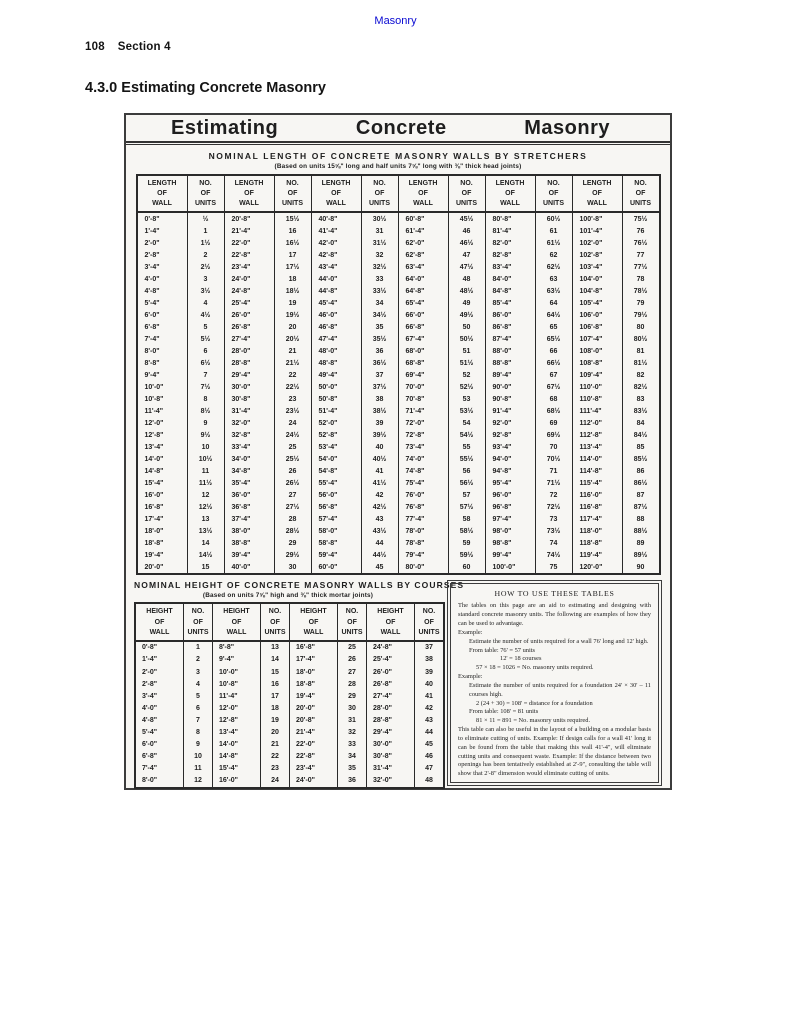 Image resolution: width=791 pixels, height=1024 pixels. I want to click on units-cell: 24½, so click(292, 435).